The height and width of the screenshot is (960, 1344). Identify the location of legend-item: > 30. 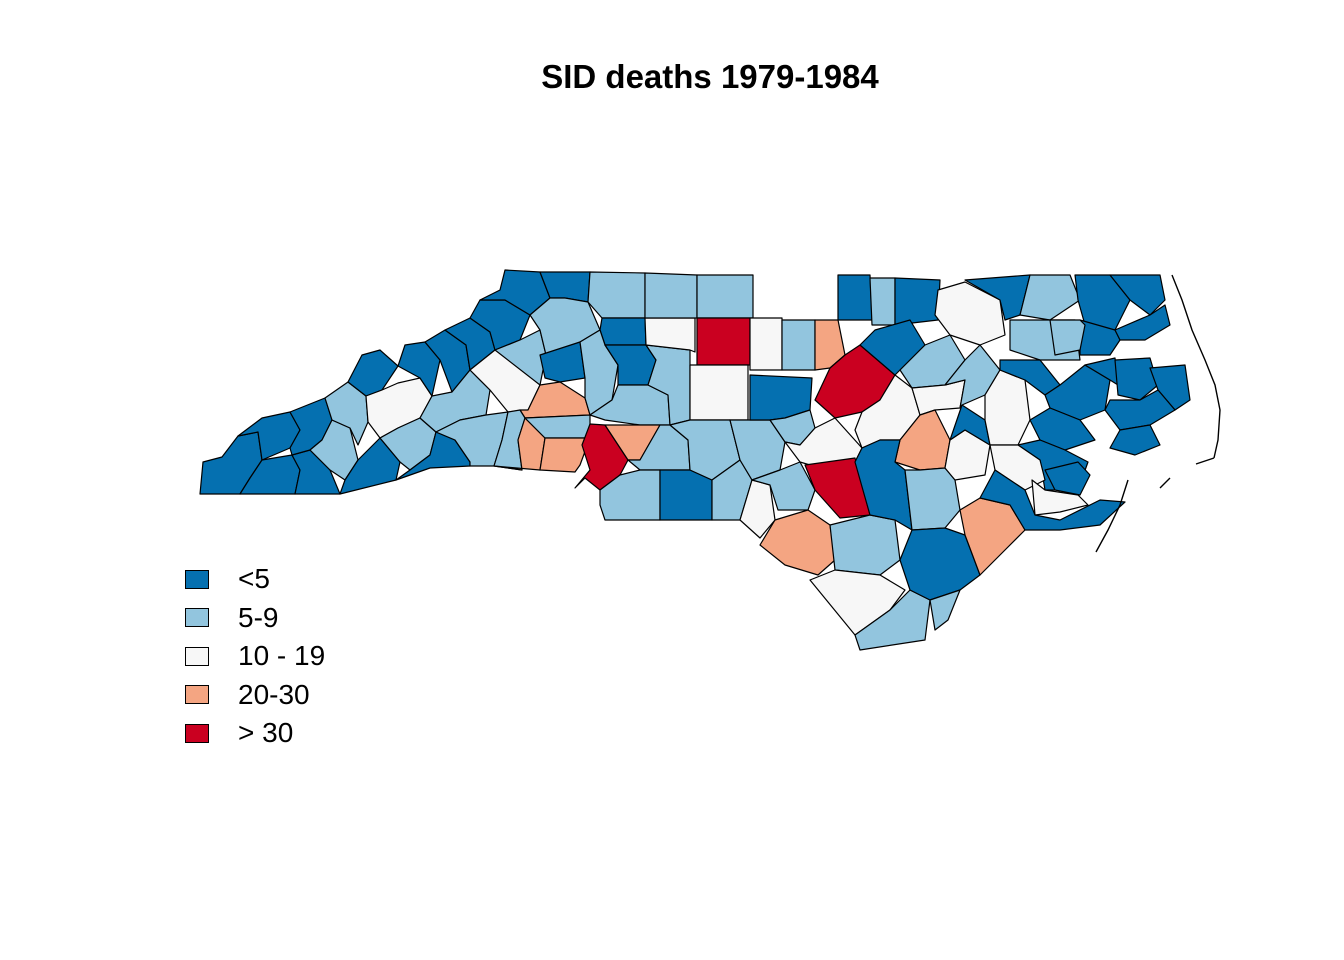
(255, 733).